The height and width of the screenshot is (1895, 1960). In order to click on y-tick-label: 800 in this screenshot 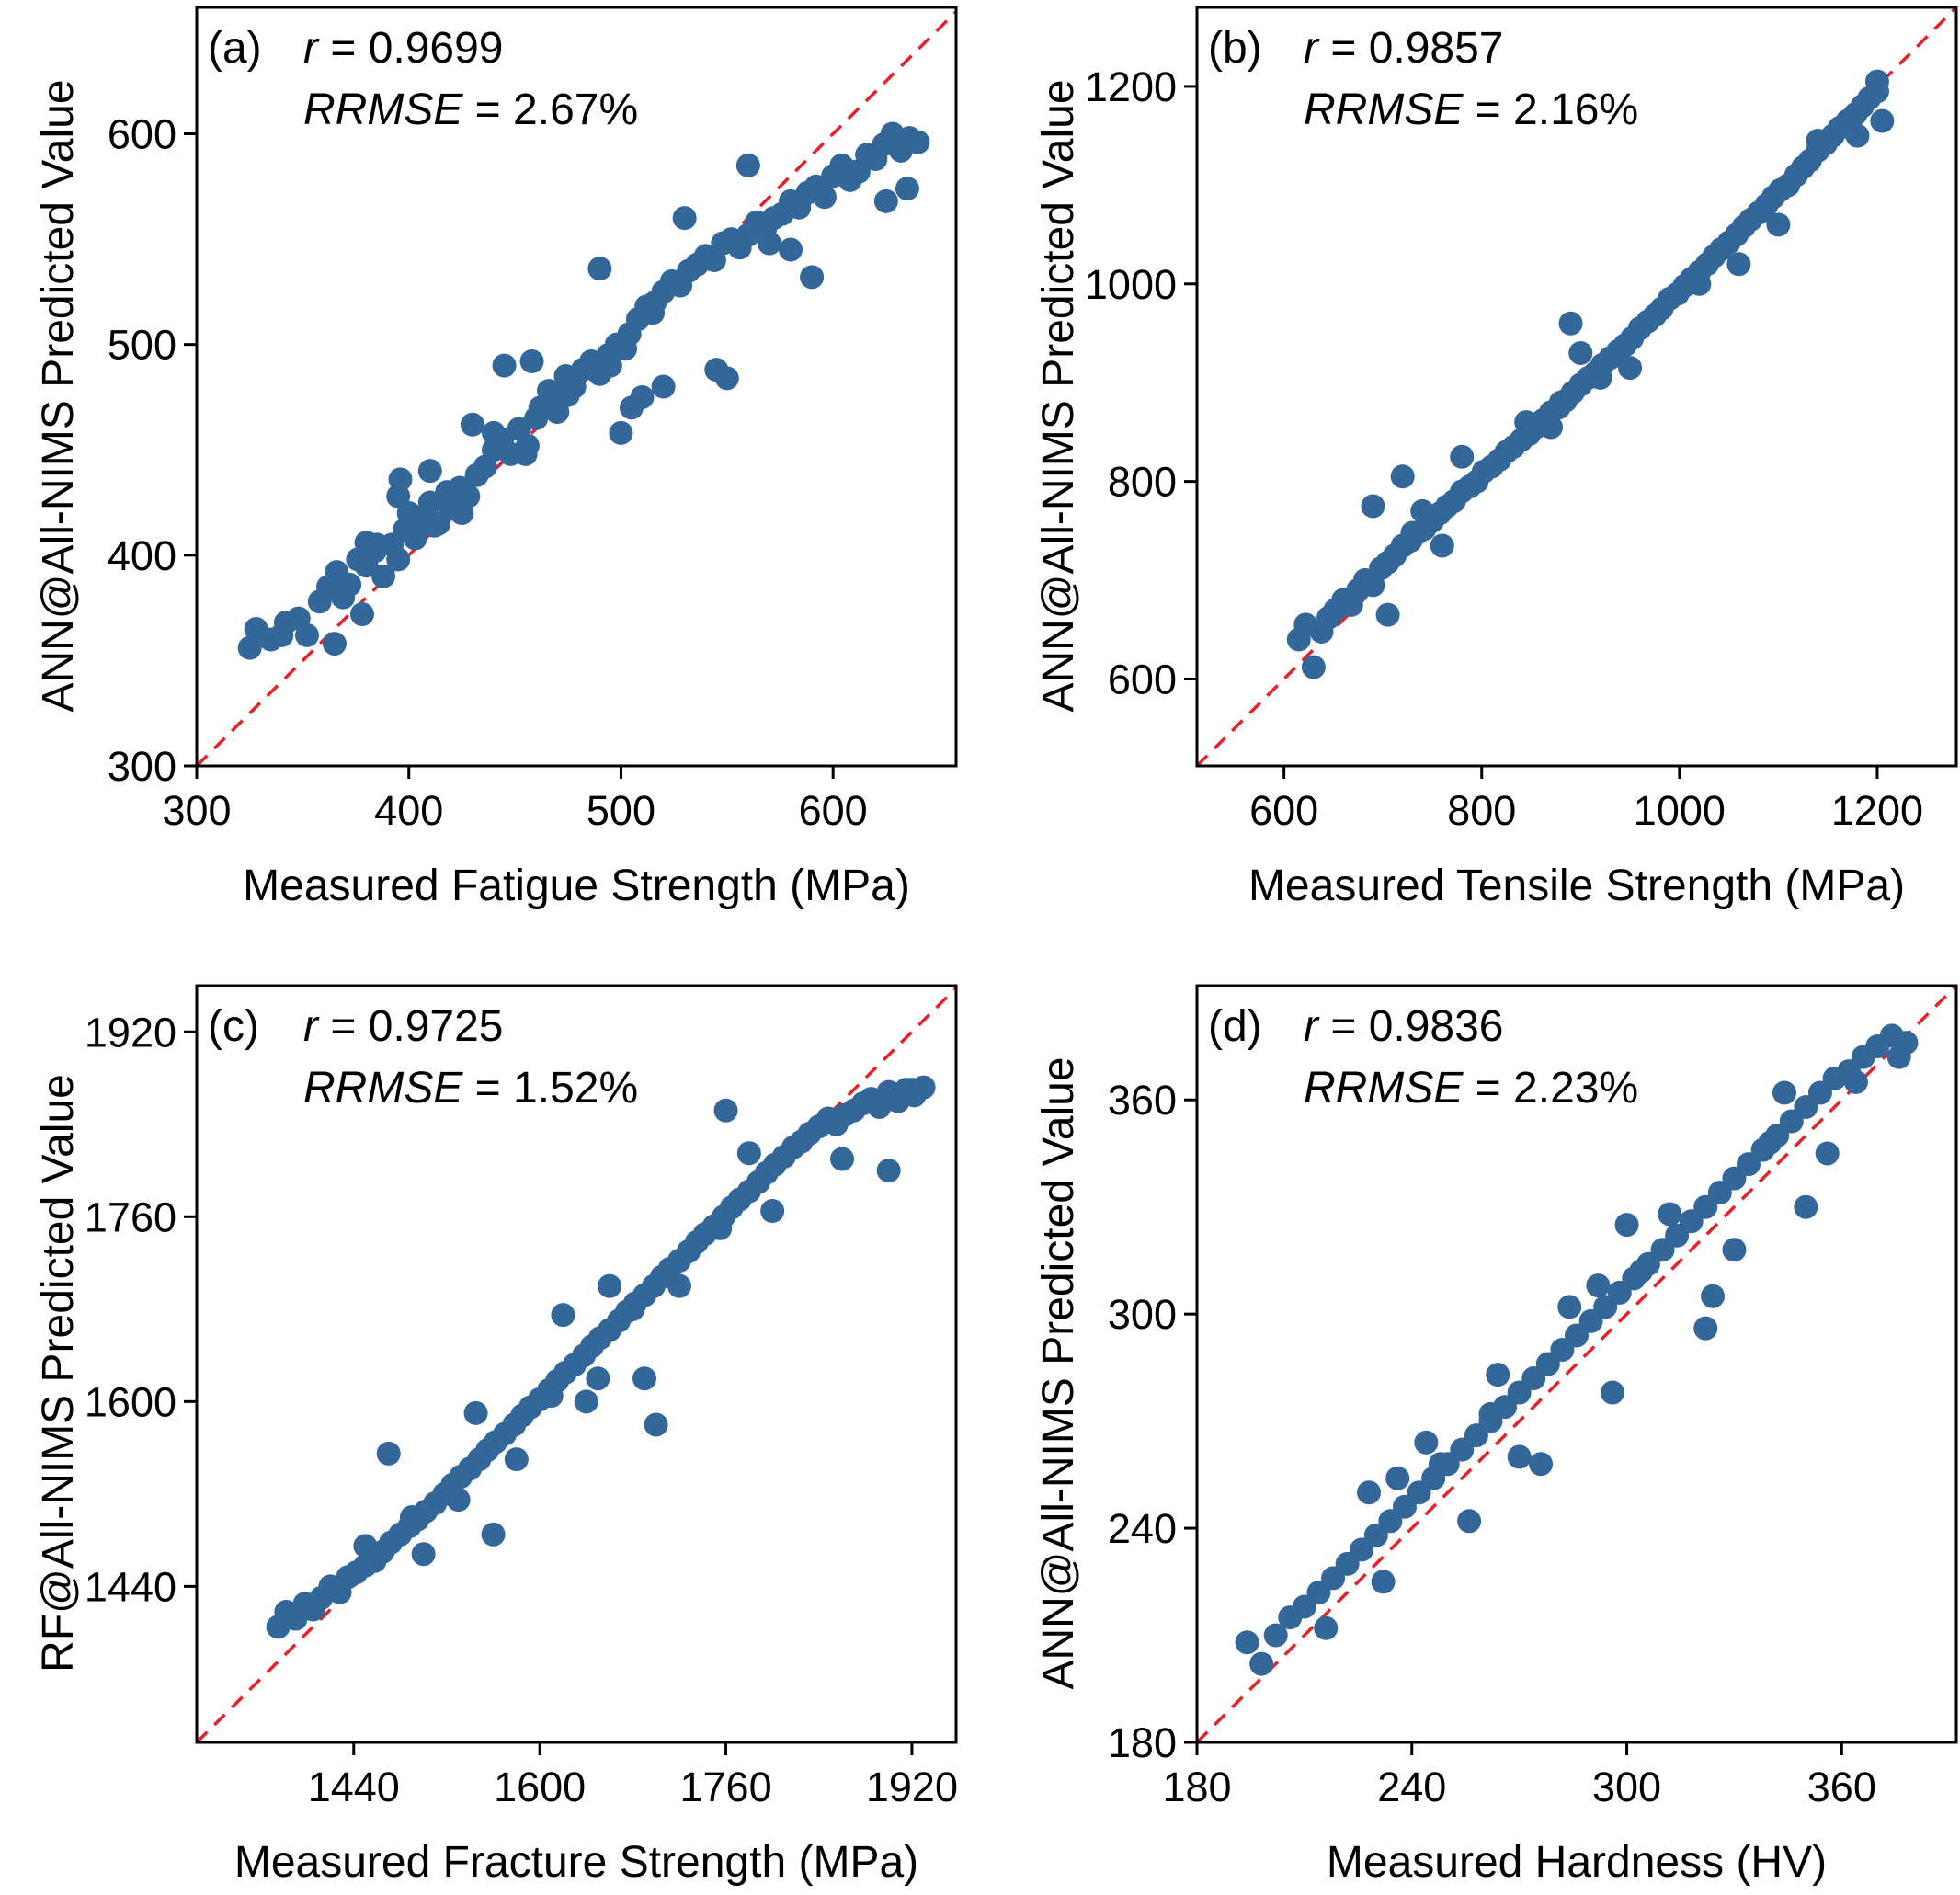, I will do `click(1142, 482)`.